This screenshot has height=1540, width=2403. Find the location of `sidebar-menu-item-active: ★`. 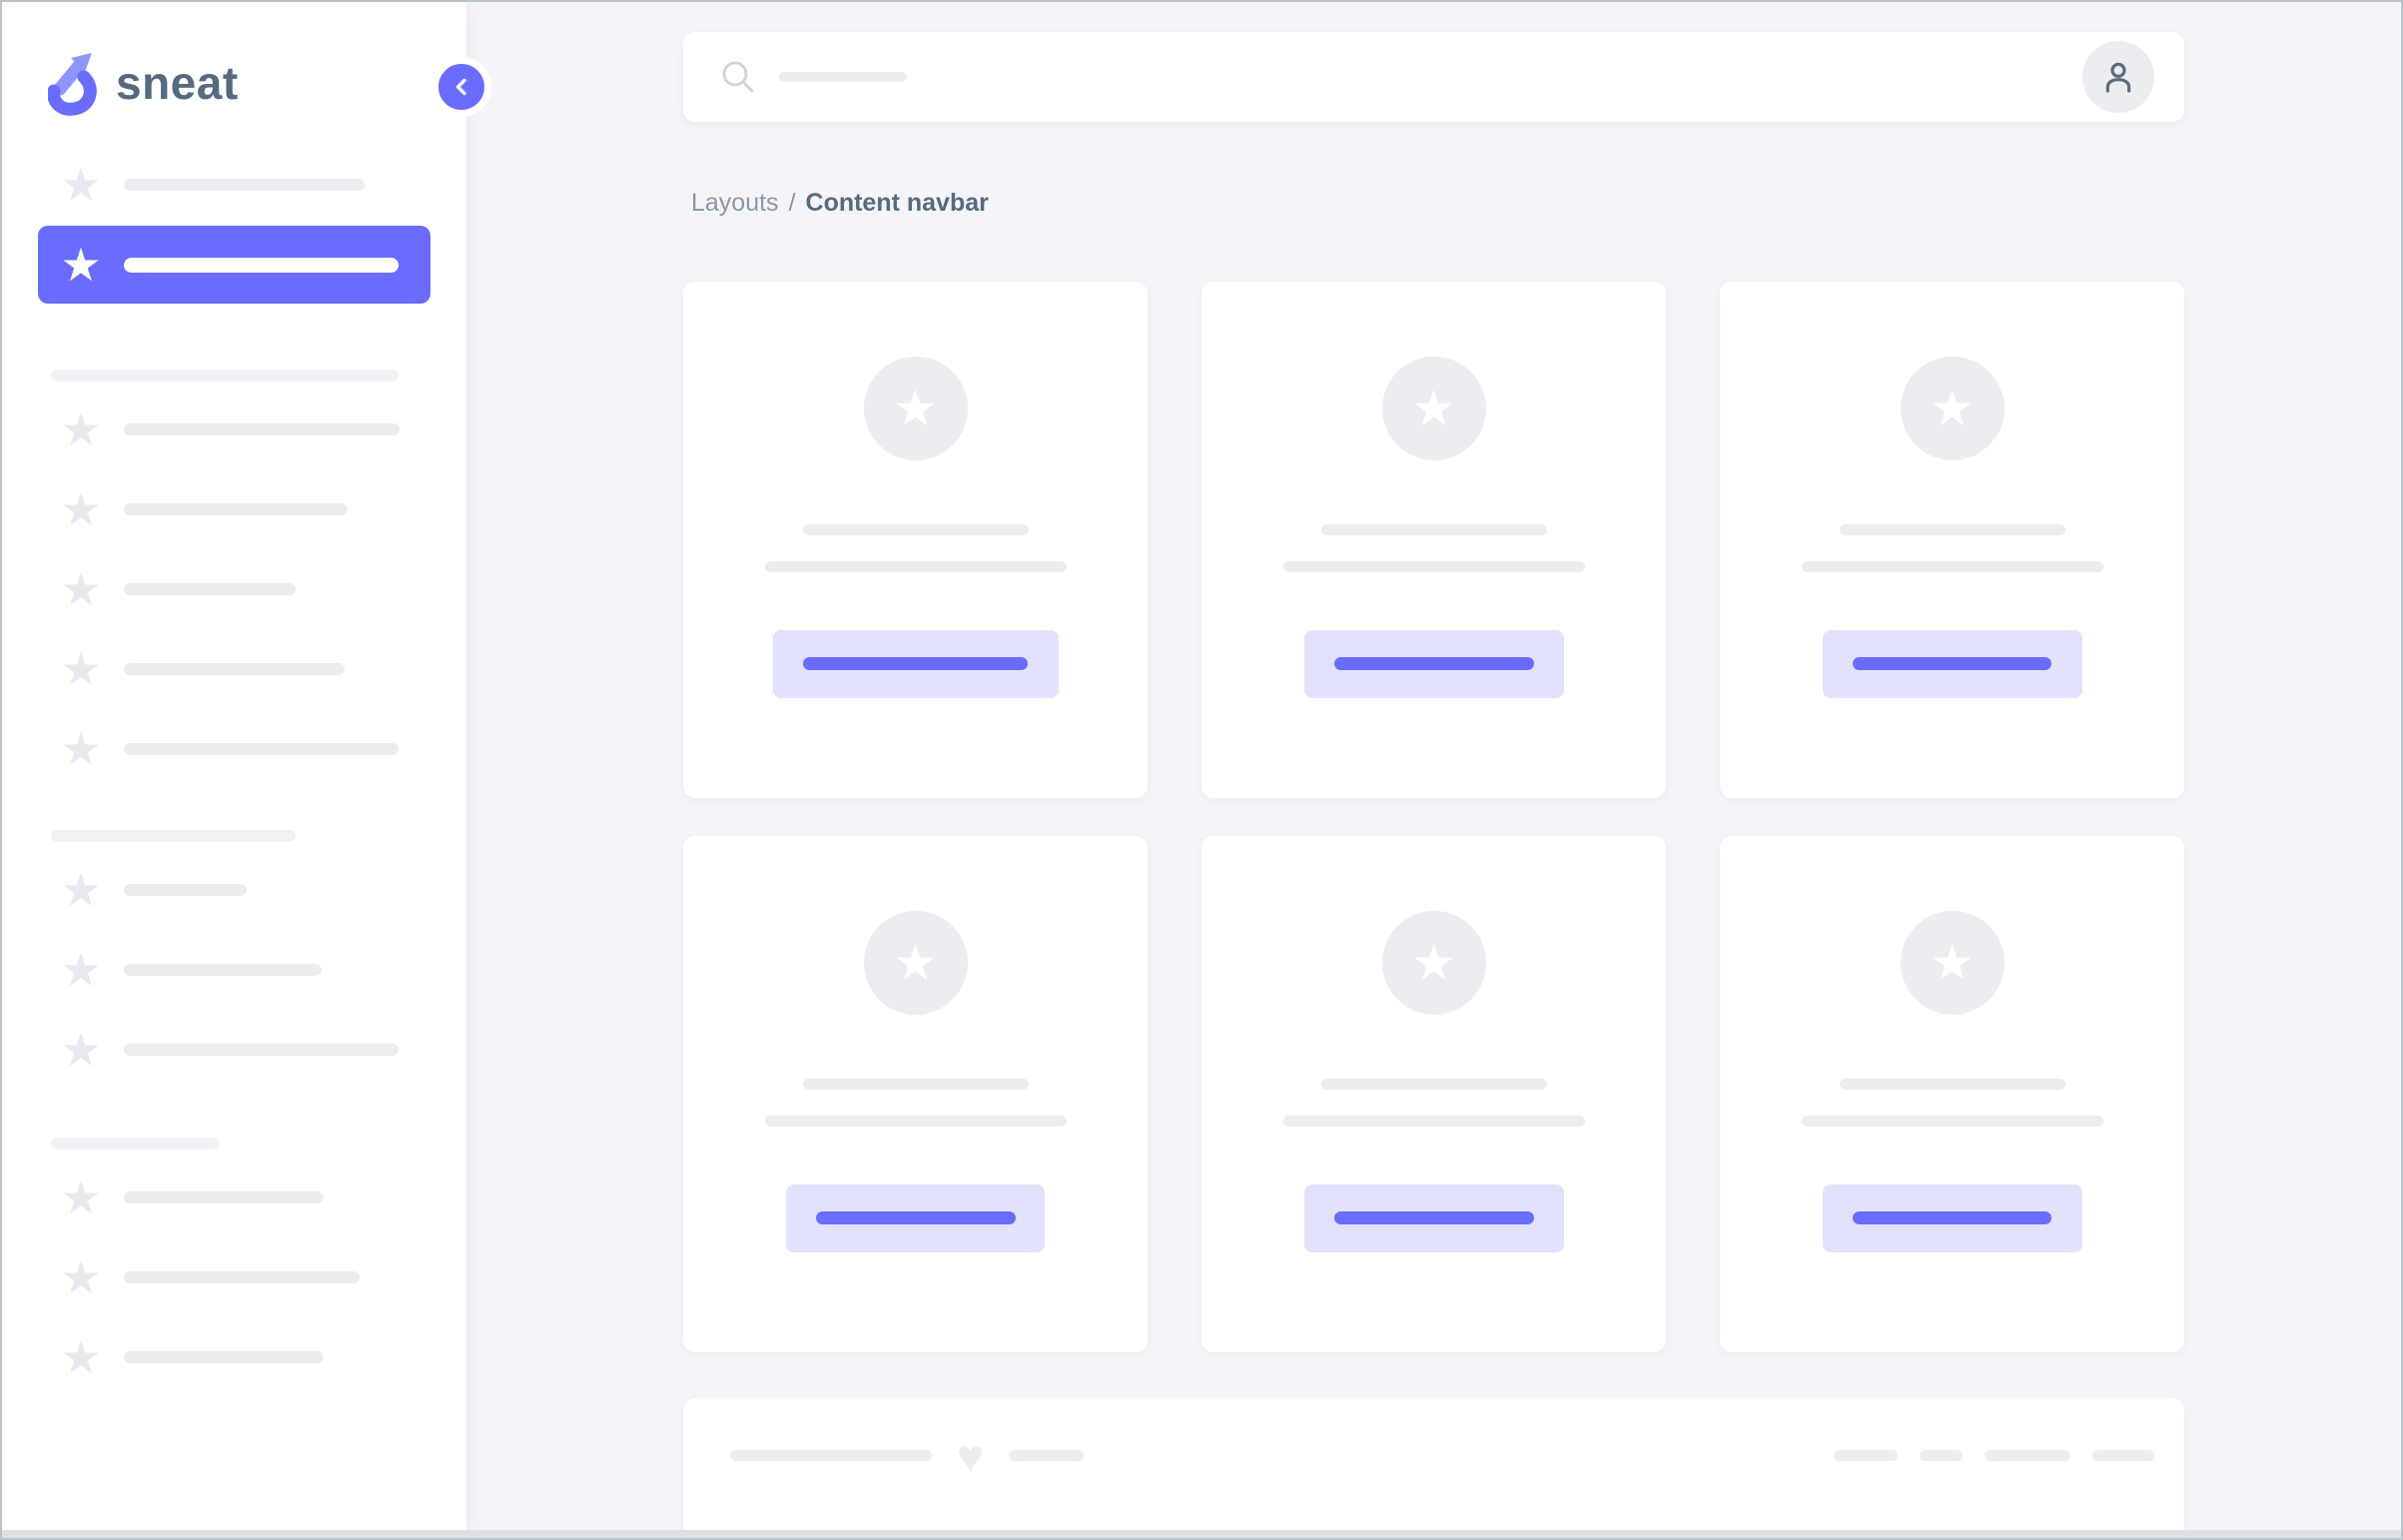

sidebar-menu-item-active: ★ is located at coordinates (234, 265).